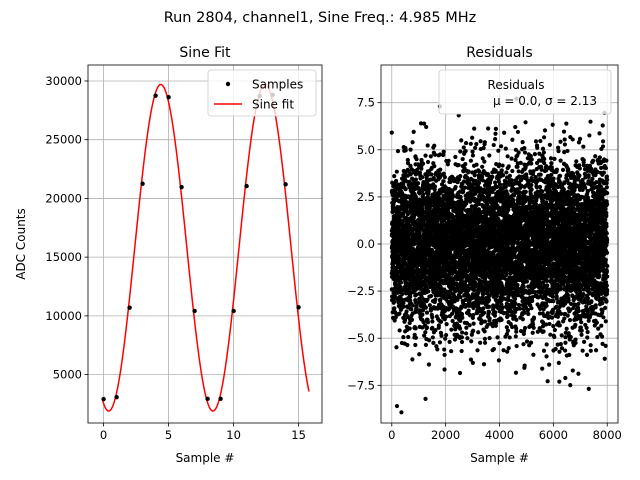 The height and width of the screenshot is (480, 640). I want to click on y-tick-label-1: 10000, so click(63, 316).